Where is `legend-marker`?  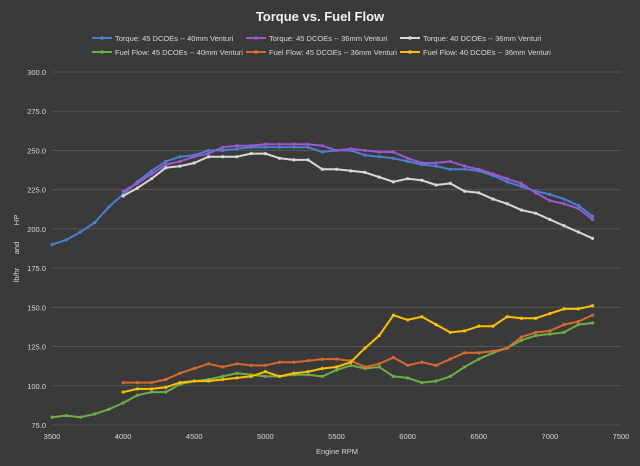
legend-marker is located at coordinates (256, 38).